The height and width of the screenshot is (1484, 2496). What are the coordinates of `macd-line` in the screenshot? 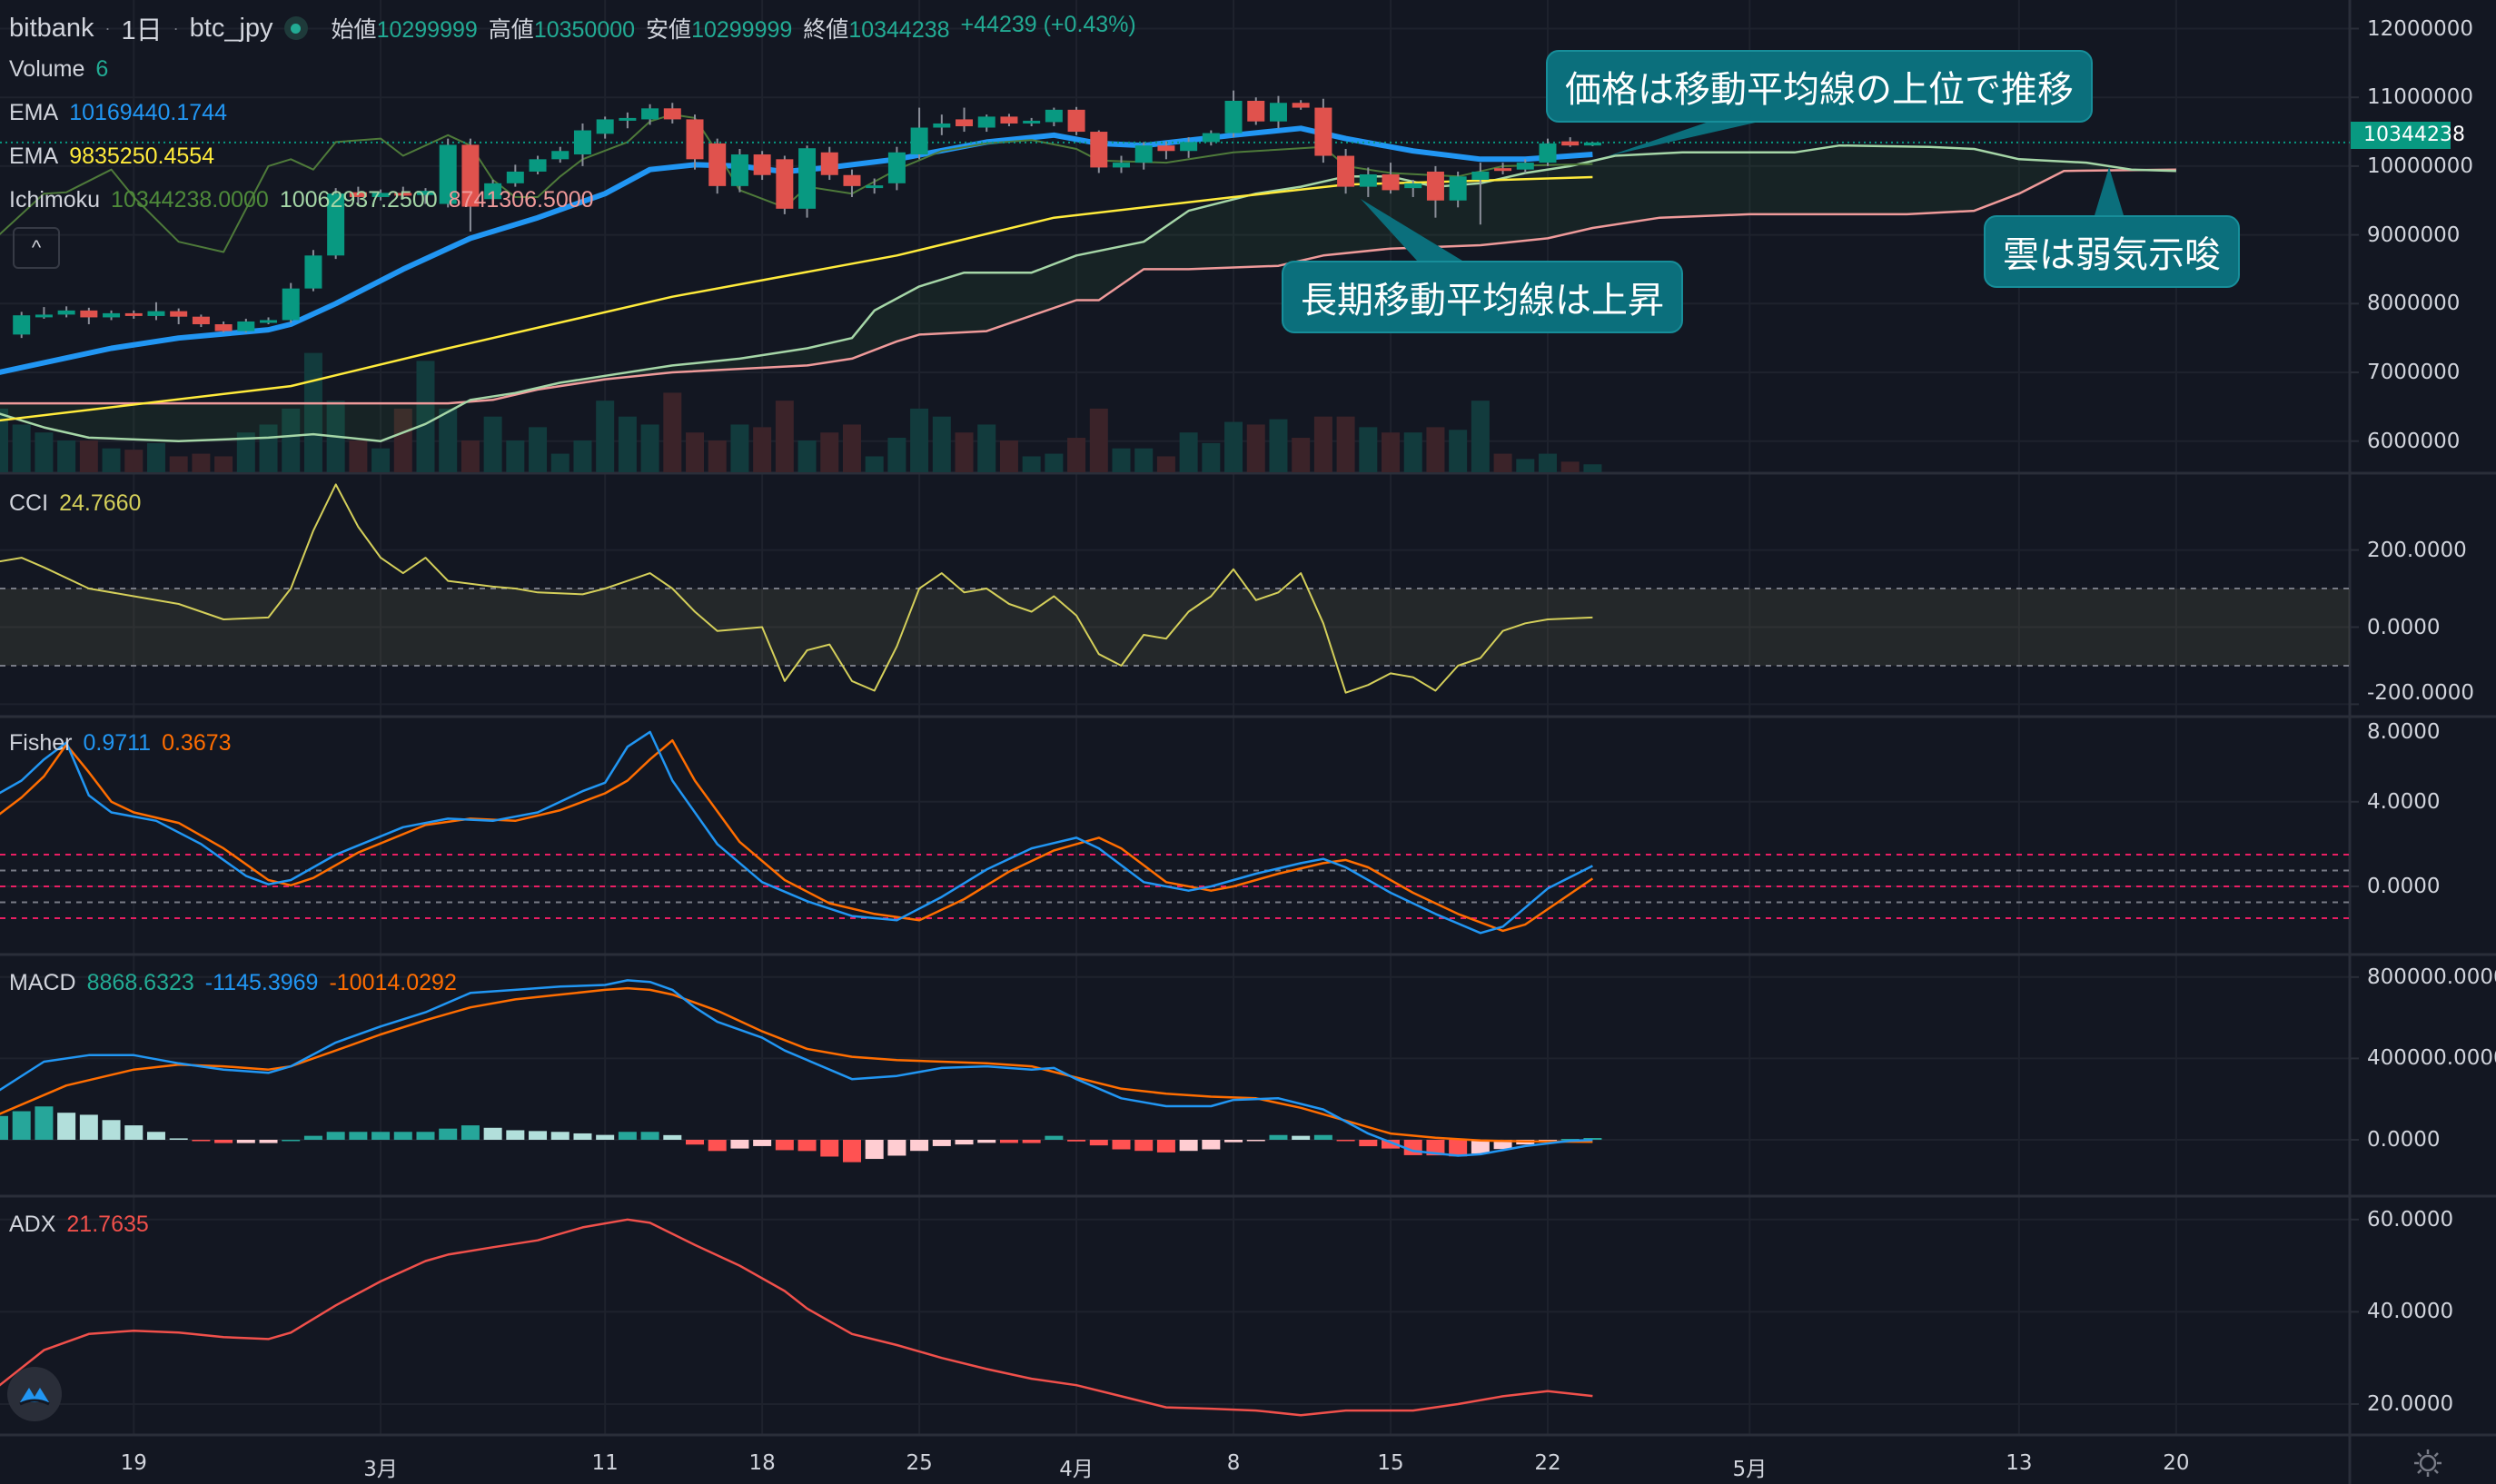 It's located at (797, 1068).